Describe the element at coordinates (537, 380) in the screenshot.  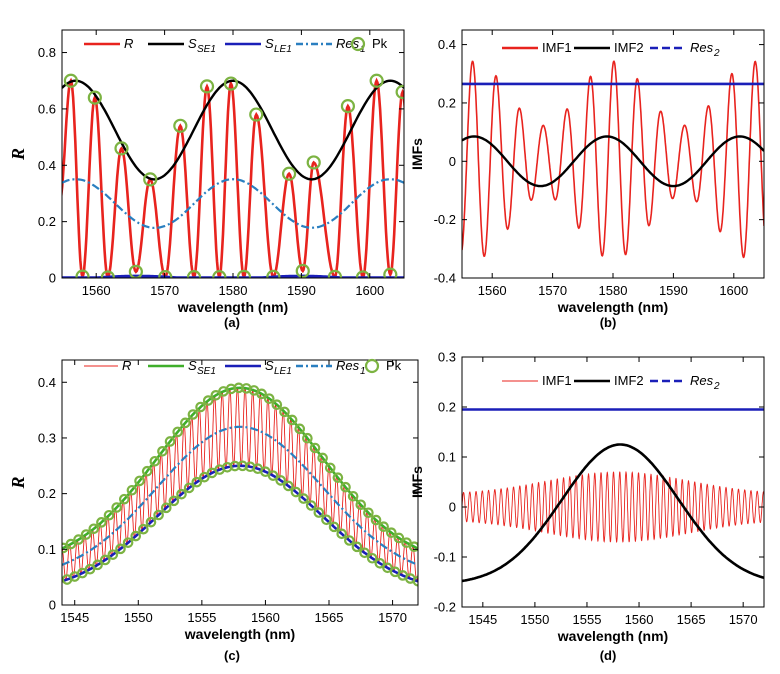
I see `legend-item-d-0: IMF1` at that location.